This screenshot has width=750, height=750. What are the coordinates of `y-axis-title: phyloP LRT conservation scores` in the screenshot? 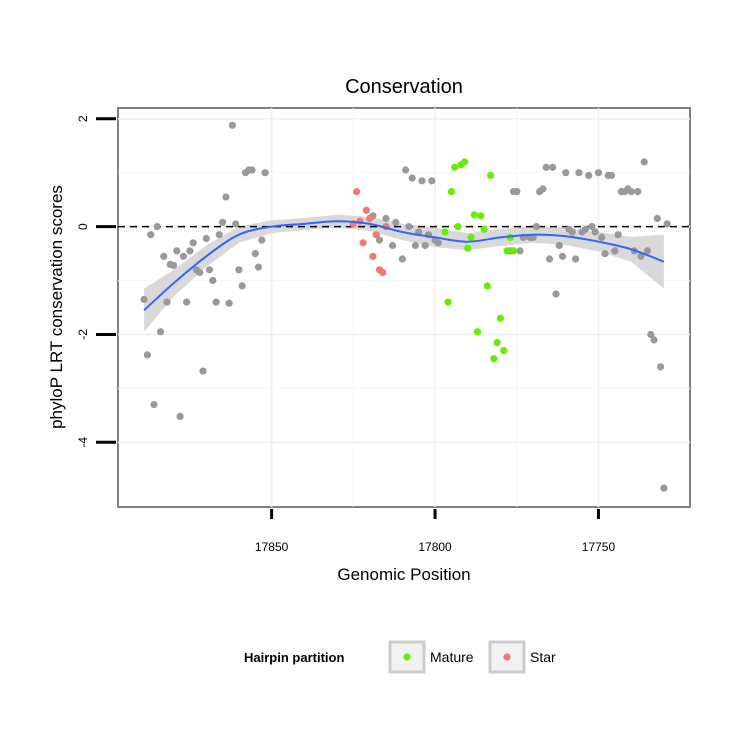 It's located at (56, 307).